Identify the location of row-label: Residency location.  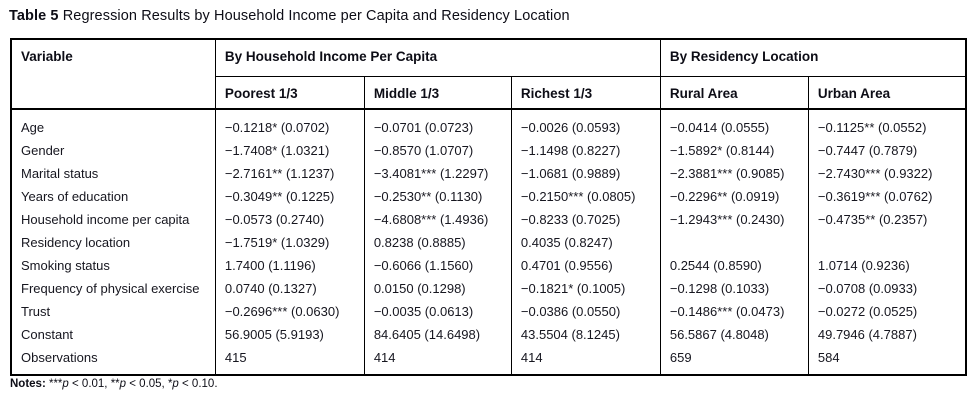
(113, 242).